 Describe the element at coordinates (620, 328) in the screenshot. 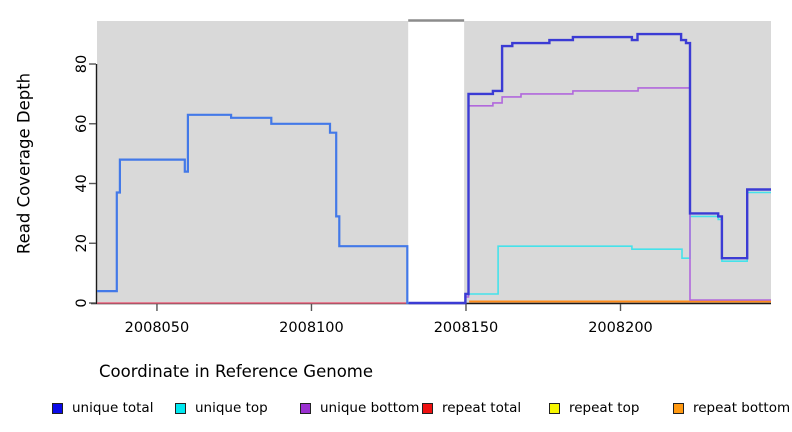

I see `x-tick-label: 2008200` at that location.